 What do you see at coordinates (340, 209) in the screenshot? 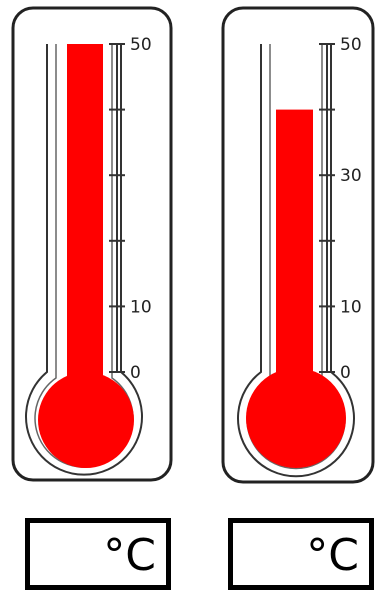
I see `thermometer-2-ticks: 0 10 30 50` at bounding box center [340, 209].